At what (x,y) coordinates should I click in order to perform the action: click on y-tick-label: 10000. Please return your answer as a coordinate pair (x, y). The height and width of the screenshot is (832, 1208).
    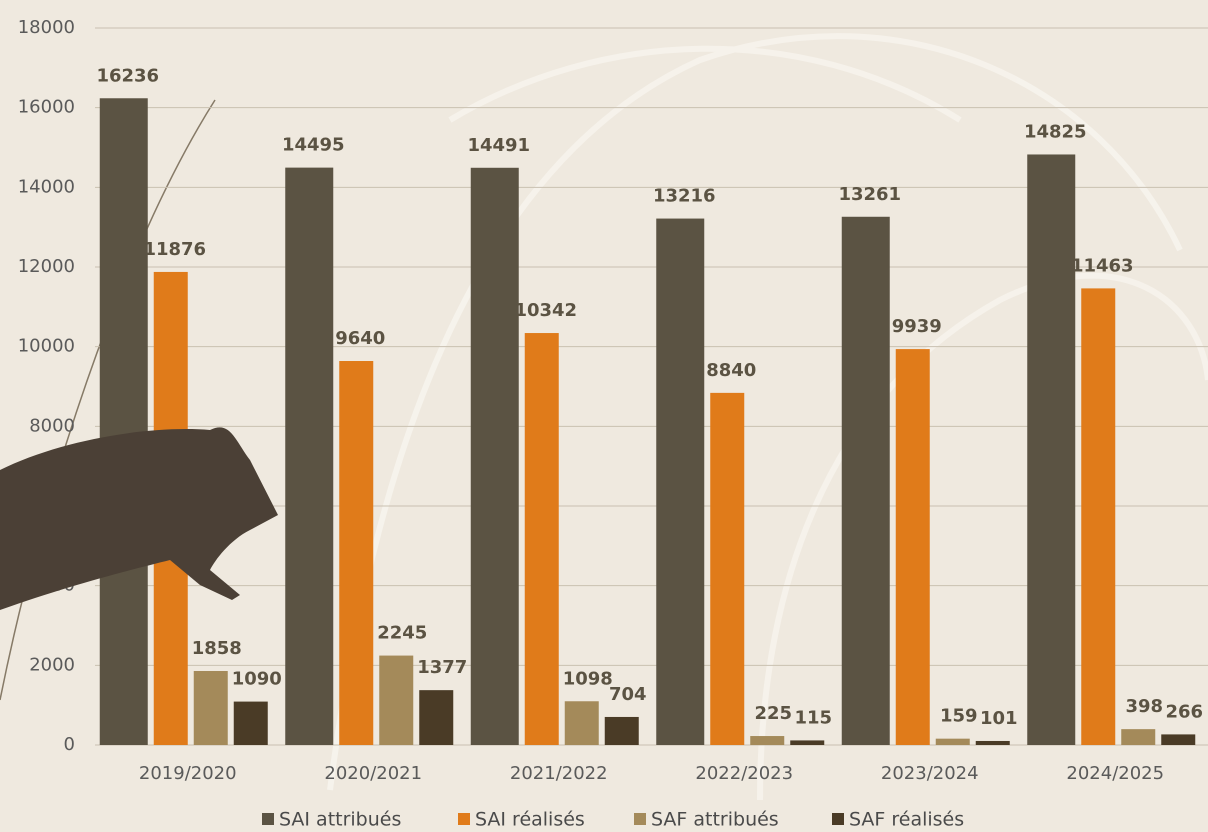
    Looking at the image, I should click on (46, 346).